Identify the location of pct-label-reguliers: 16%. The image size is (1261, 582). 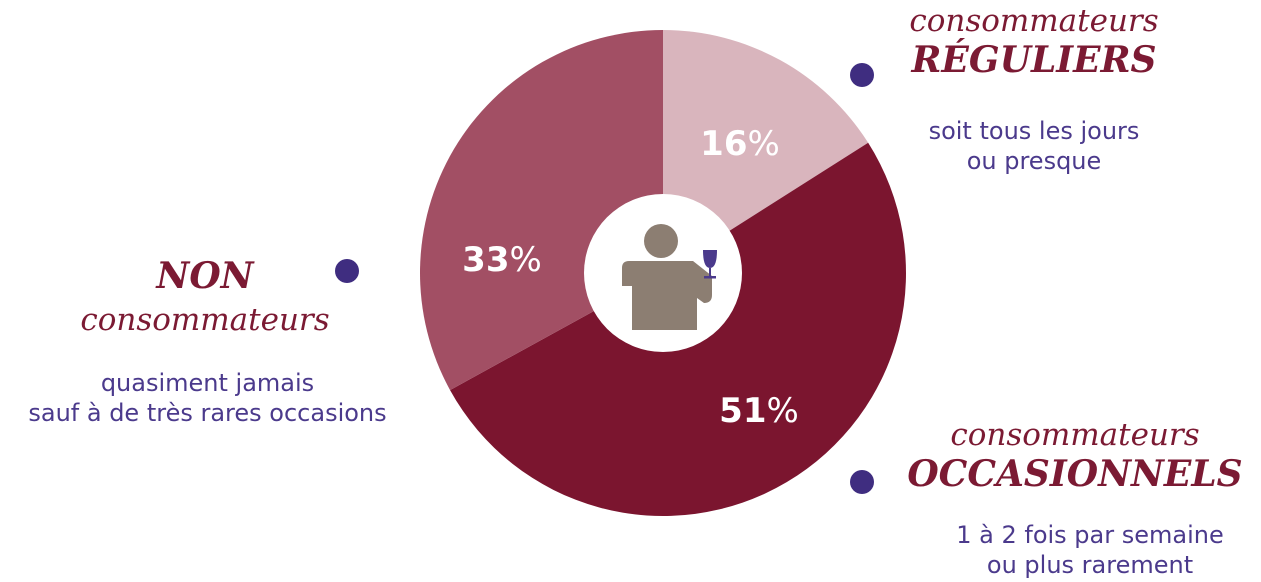
(740, 144).